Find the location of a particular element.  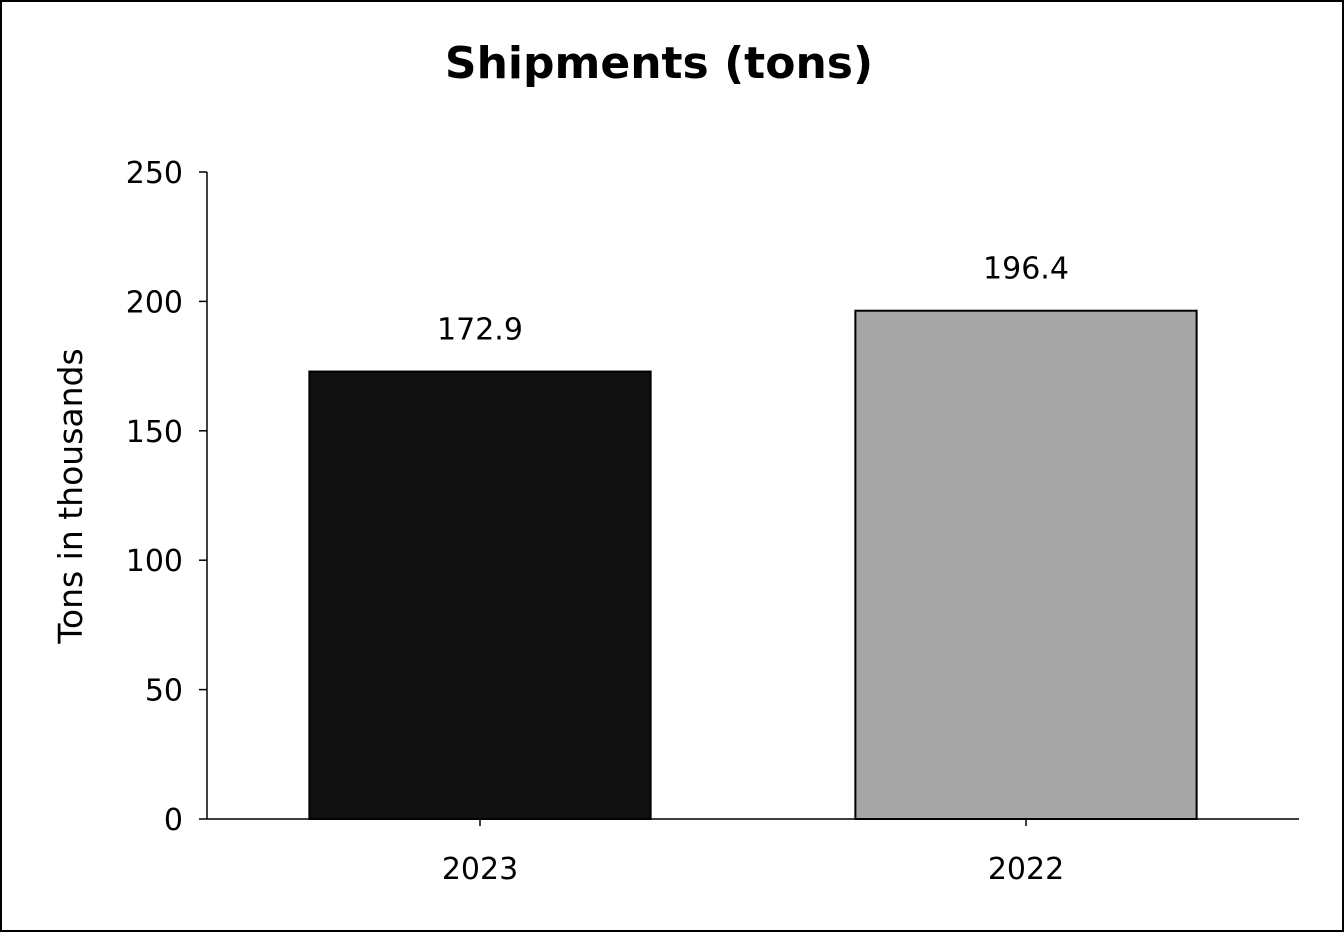

x-tick-label: 2022 is located at coordinates (1026, 869).